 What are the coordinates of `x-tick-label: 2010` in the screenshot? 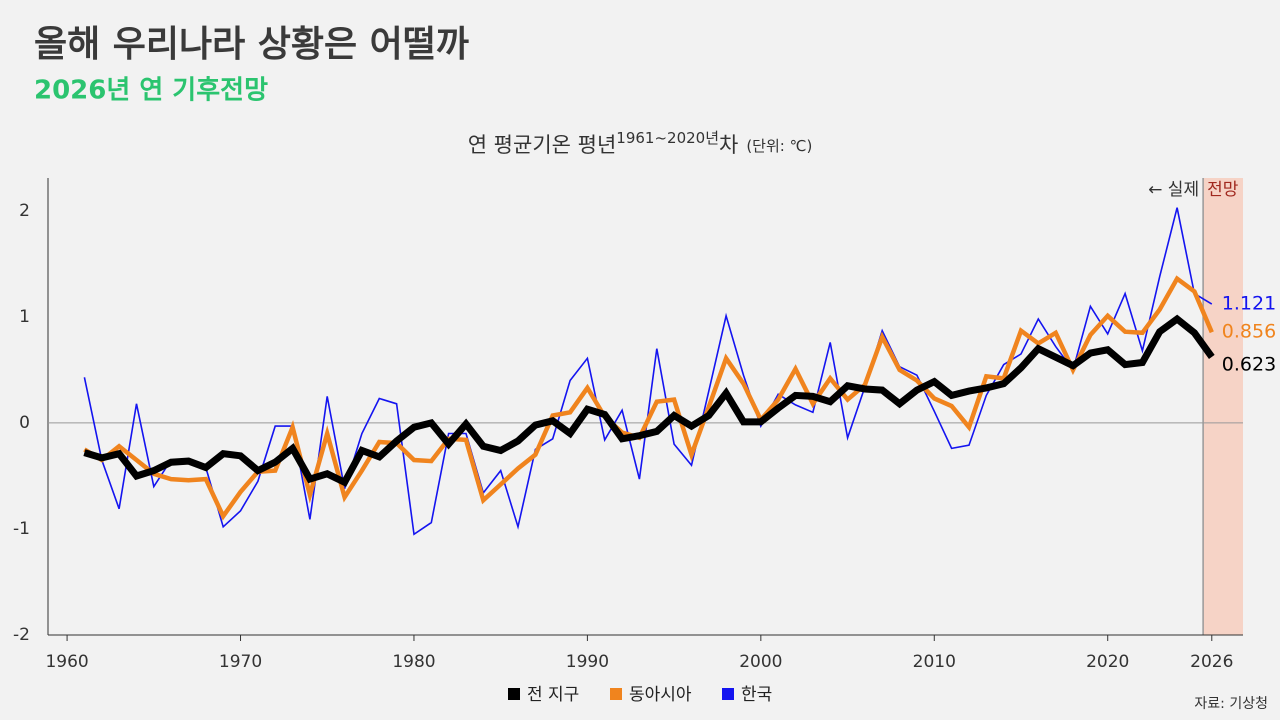 It's located at (934, 662).